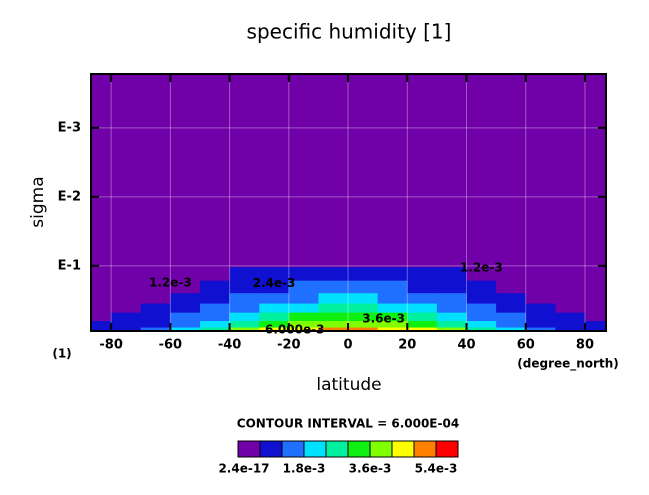 The width and height of the screenshot is (649, 495). Describe the element at coordinates (69, 196) in the screenshot. I see `y-tick-label: E-2` at that location.